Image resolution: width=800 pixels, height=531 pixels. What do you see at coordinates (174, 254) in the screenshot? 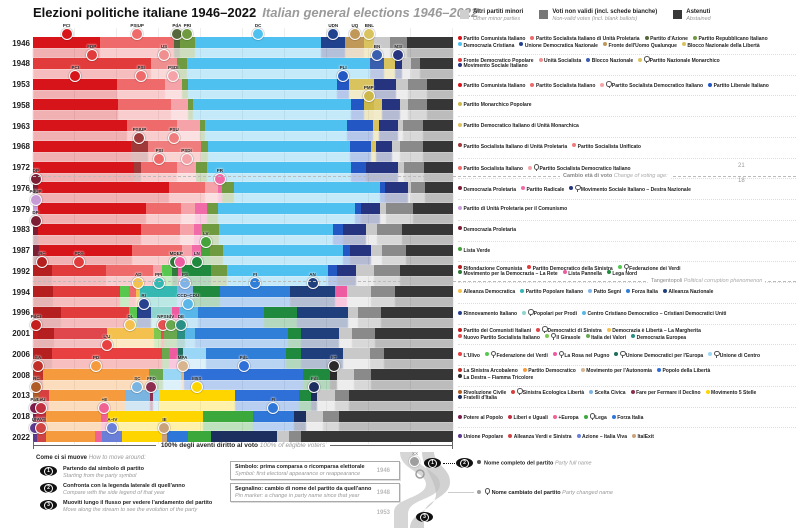
I see `party-icon-label-MDR: MDR` at bounding box center [174, 254].